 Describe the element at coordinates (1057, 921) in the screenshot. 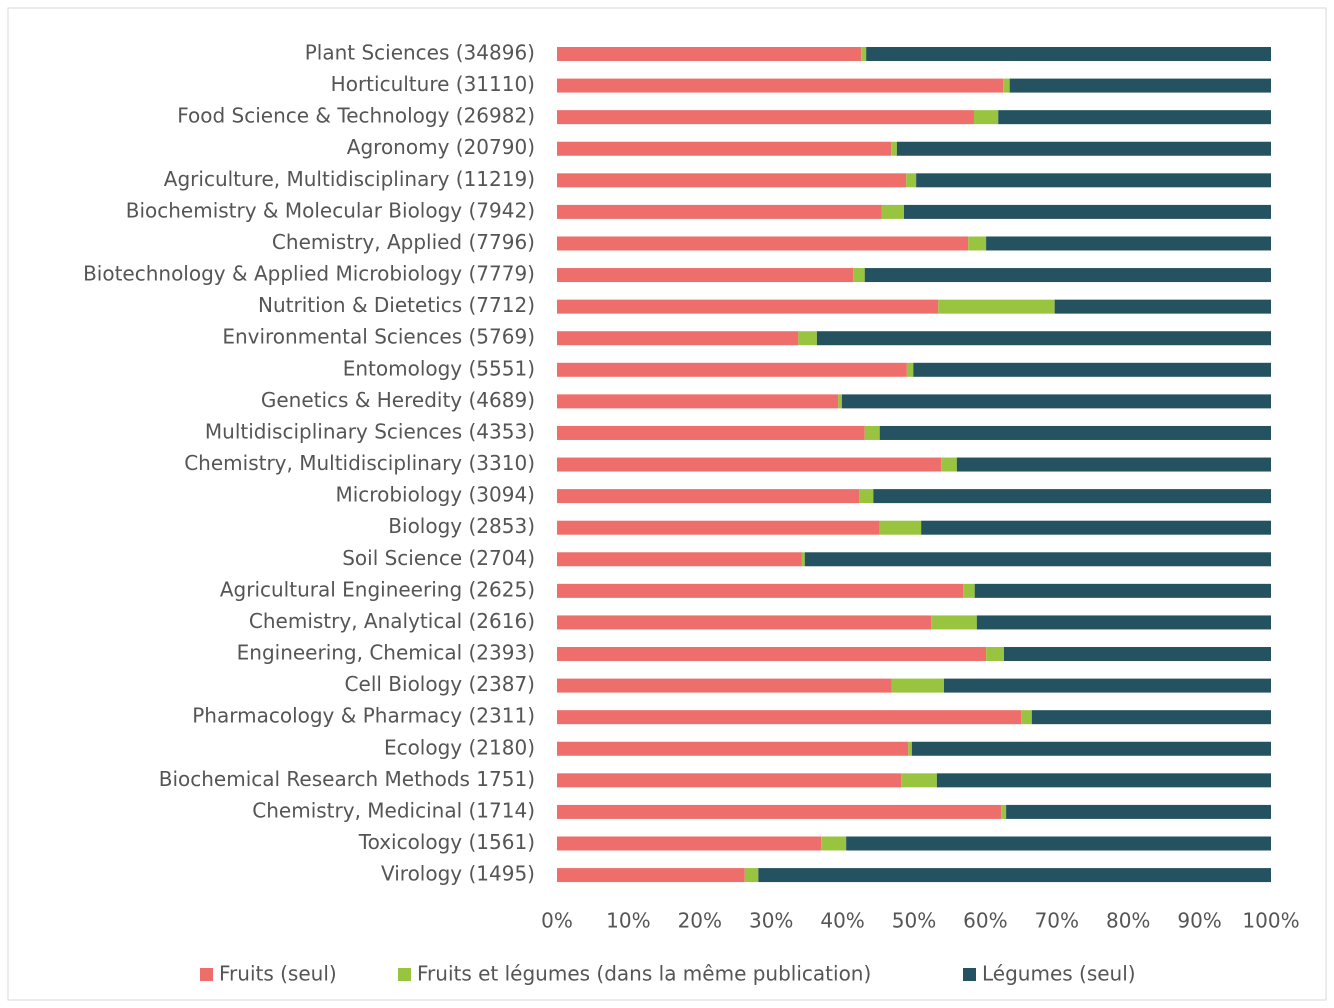

I see `x-tick-label: 70%` at that location.